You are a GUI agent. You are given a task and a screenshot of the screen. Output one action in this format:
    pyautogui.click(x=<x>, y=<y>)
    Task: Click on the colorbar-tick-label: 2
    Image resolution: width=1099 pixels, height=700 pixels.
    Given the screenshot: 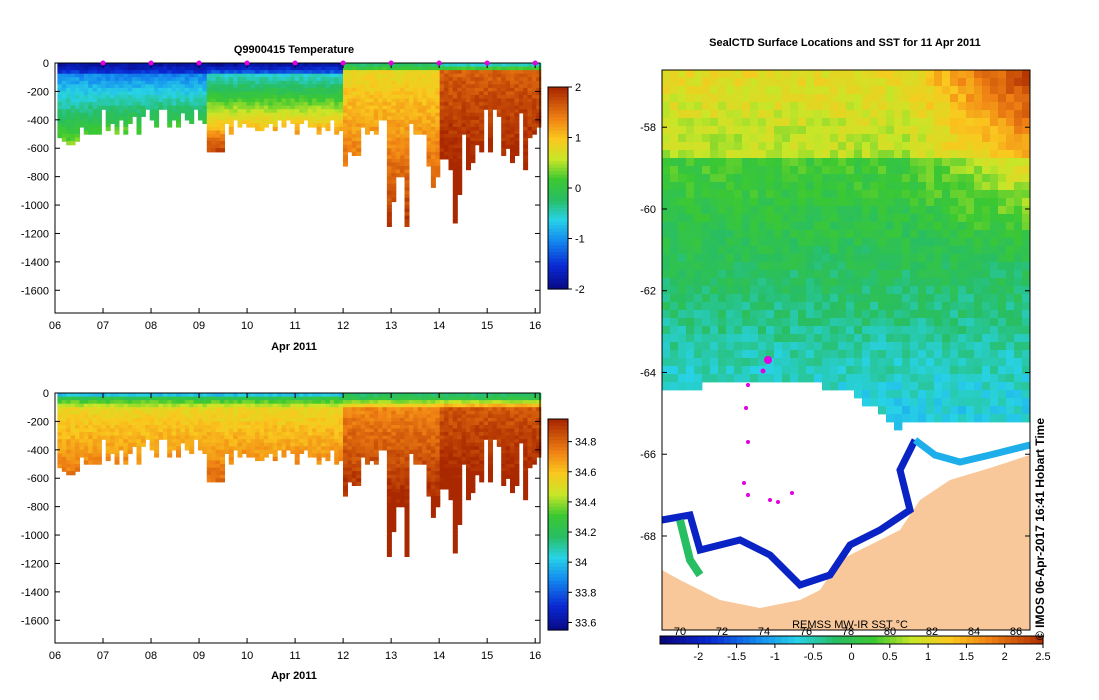 What is the action you would take?
    pyautogui.click(x=578, y=88)
    